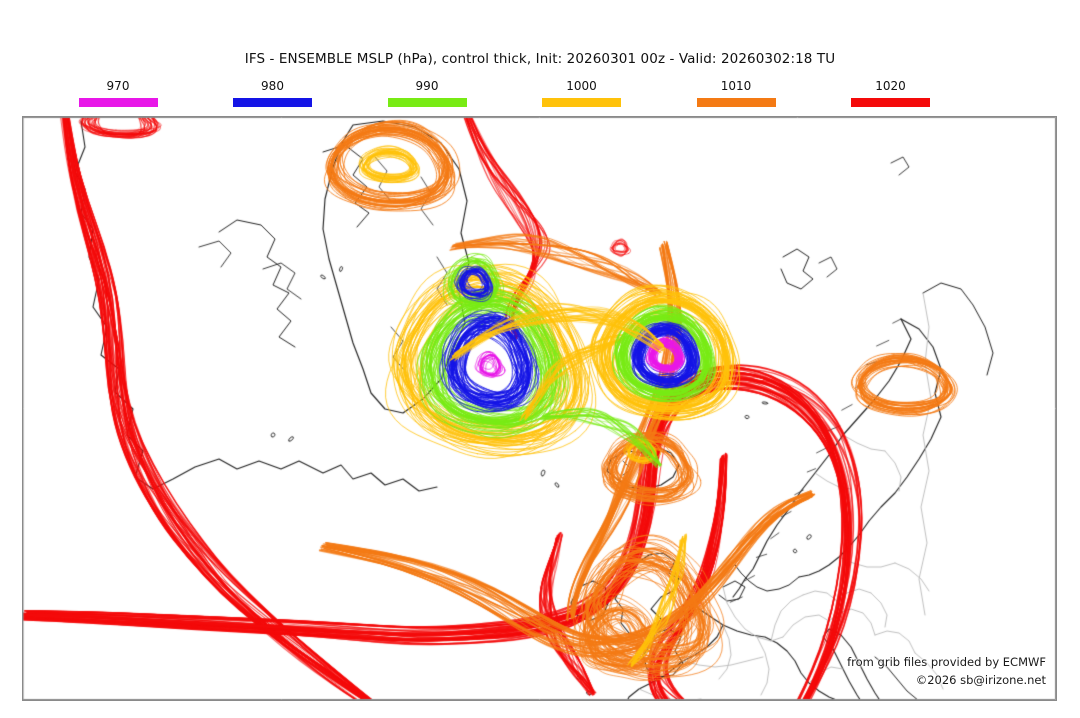 This screenshot has height=718, width=1080. What do you see at coordinates (891, 93) in the screenshot?
I see `legend-item-1020: 1020` at bounding box center [891, 93].